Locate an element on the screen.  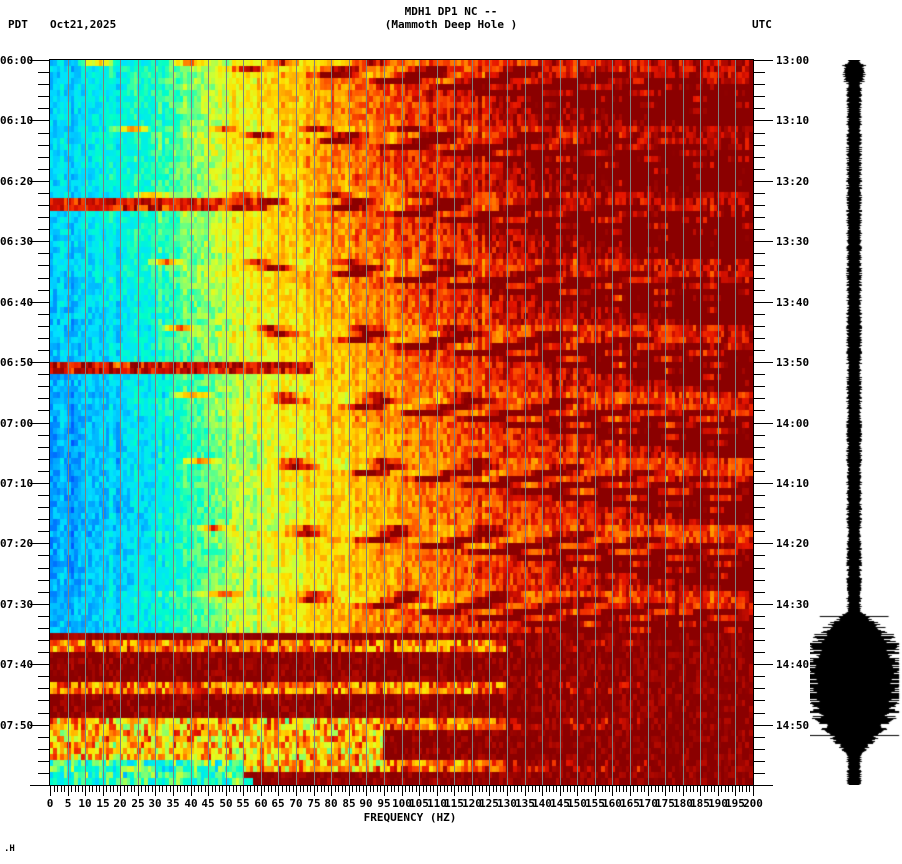
x-axis-label: 90 is located at coordinates (366, 803).